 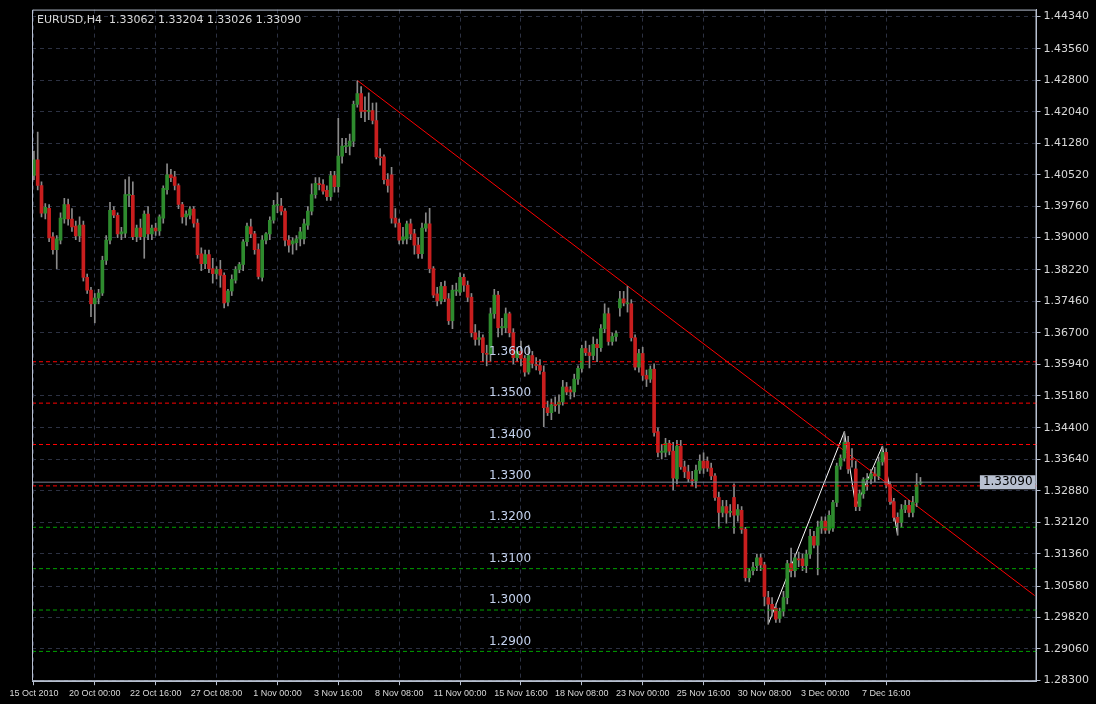 I want to click on y-tick-label: 1.35940, so click(x=1066, y=364).